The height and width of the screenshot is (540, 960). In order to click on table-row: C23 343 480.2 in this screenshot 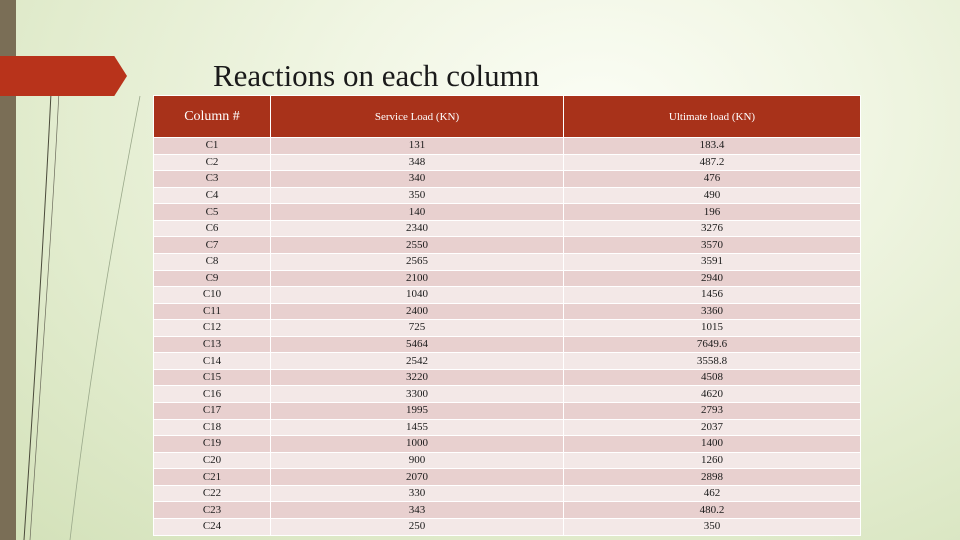, I will do `click(507, 510)`.